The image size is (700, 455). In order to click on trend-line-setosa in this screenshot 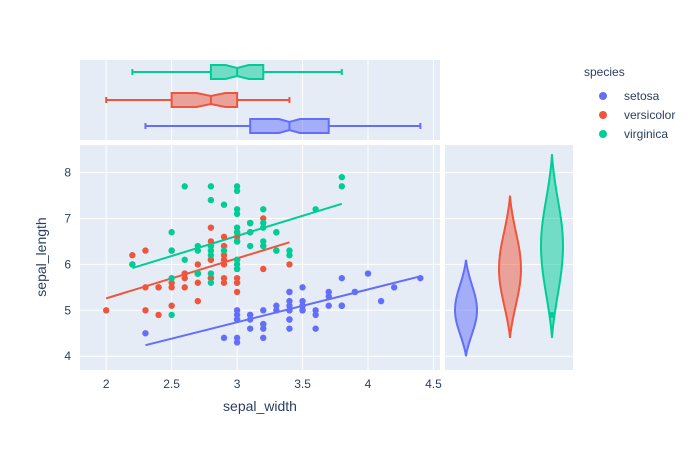, I will do `click(283, 311)`.